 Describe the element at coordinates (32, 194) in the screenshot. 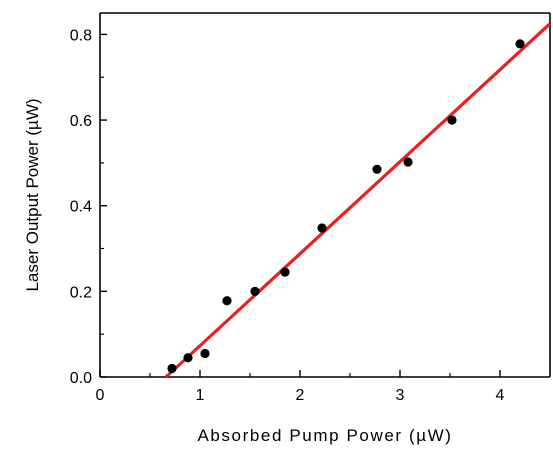

I see `y-axis-title: Laser Output Power (µW)` at that location.